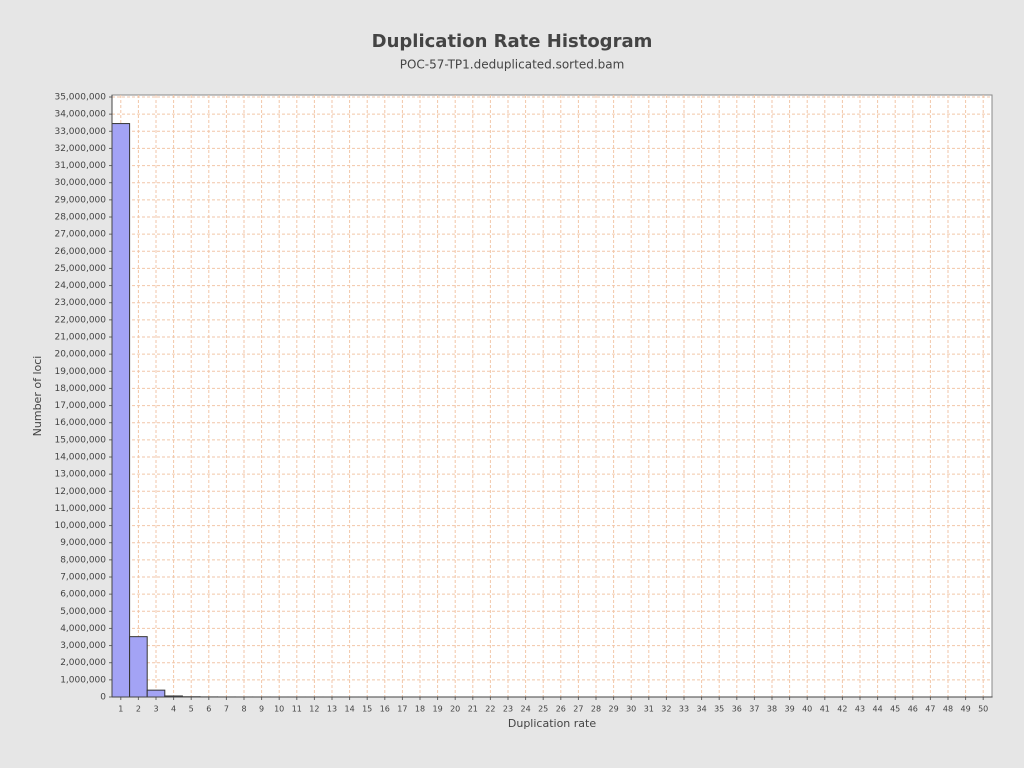 This screenshot has height=768, width=1024. I want to click on y-tick-label: 3,000,000, so click(83, 646).